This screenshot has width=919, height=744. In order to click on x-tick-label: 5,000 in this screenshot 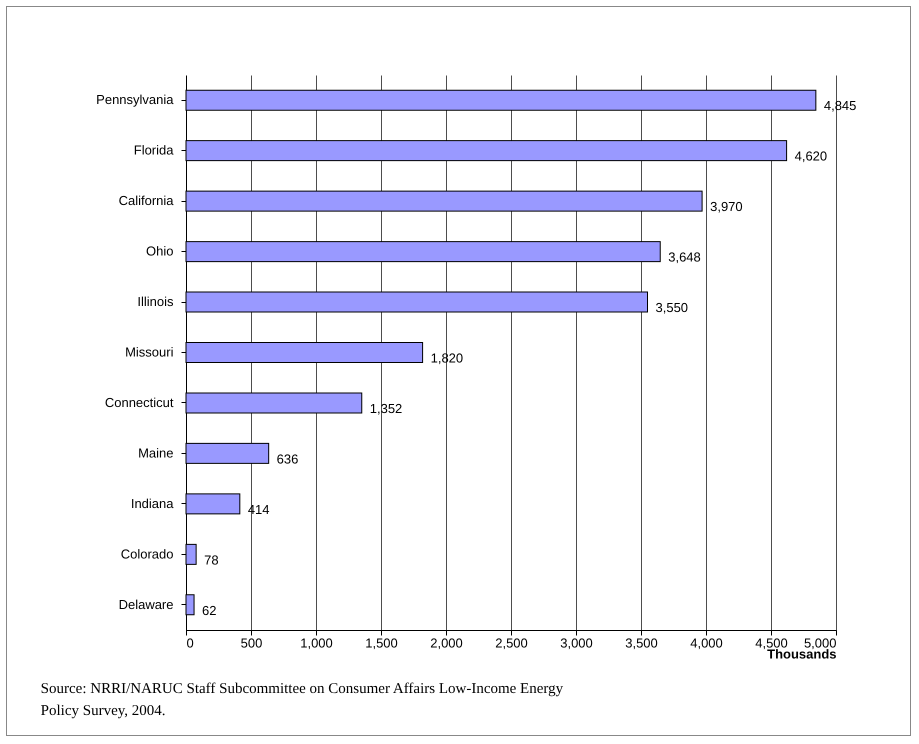, I will do `click(820, 643)`.